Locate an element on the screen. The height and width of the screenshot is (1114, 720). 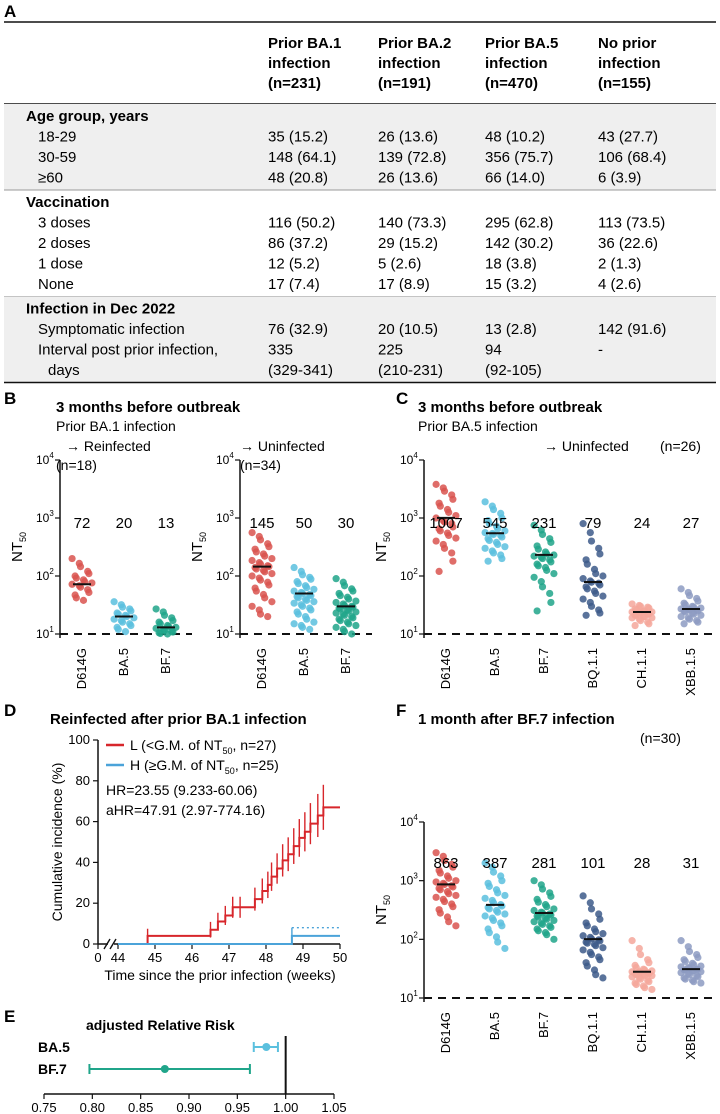
series-line-h is located at coordinates (229, 939).